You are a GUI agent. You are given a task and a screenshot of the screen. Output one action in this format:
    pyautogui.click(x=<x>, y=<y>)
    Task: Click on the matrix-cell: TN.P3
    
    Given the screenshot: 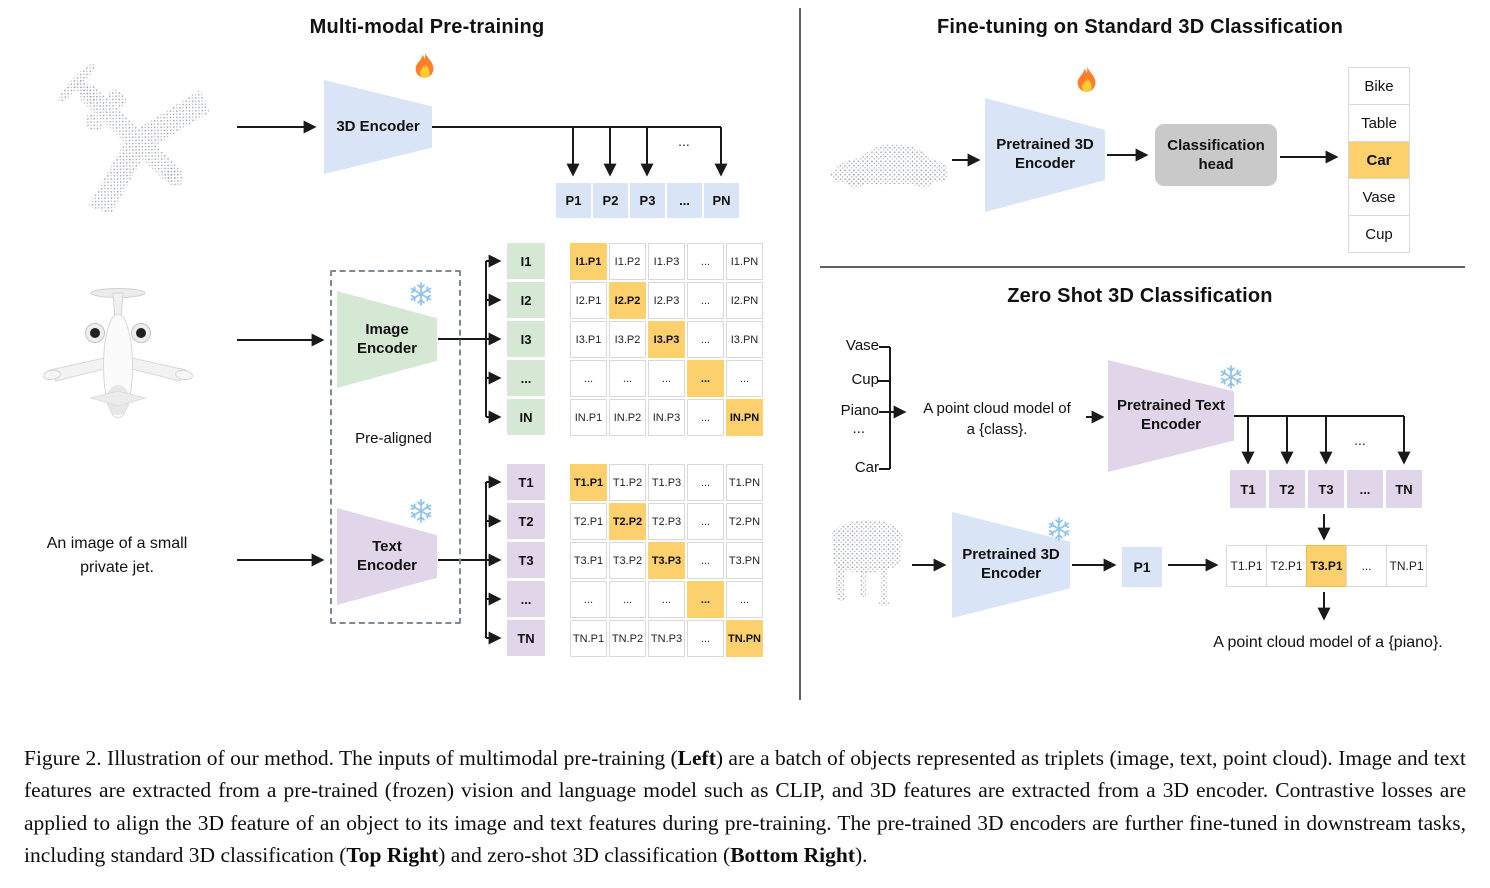 What is the action you would take?
    pyautogui.click(x=666, y=638)
    